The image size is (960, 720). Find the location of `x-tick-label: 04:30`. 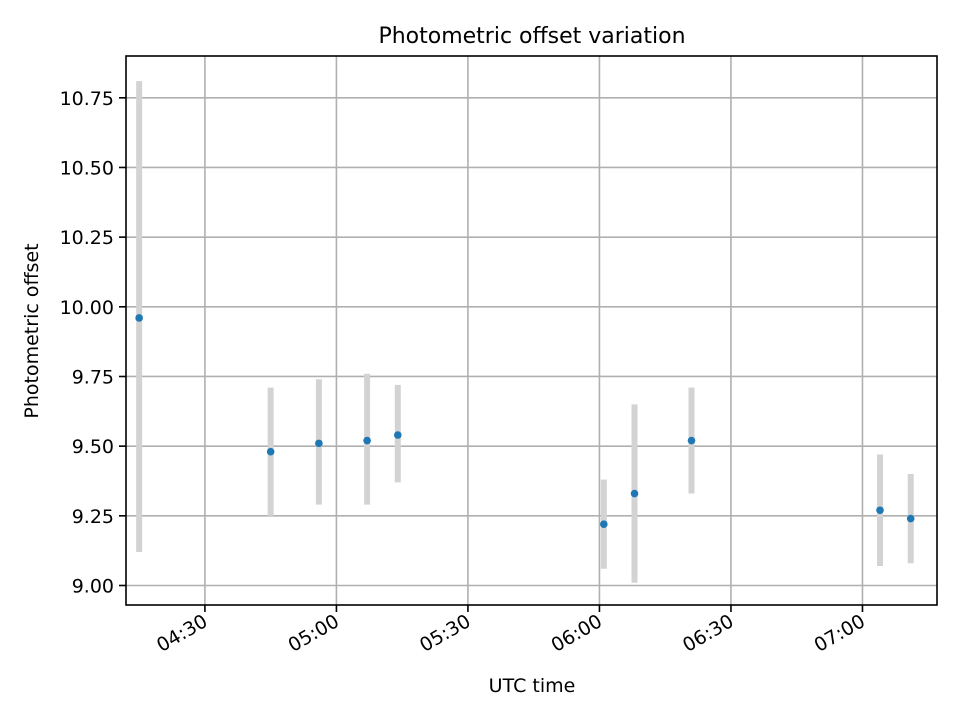

x-tick-label: 04:30 is located at coordinates (182, 633).